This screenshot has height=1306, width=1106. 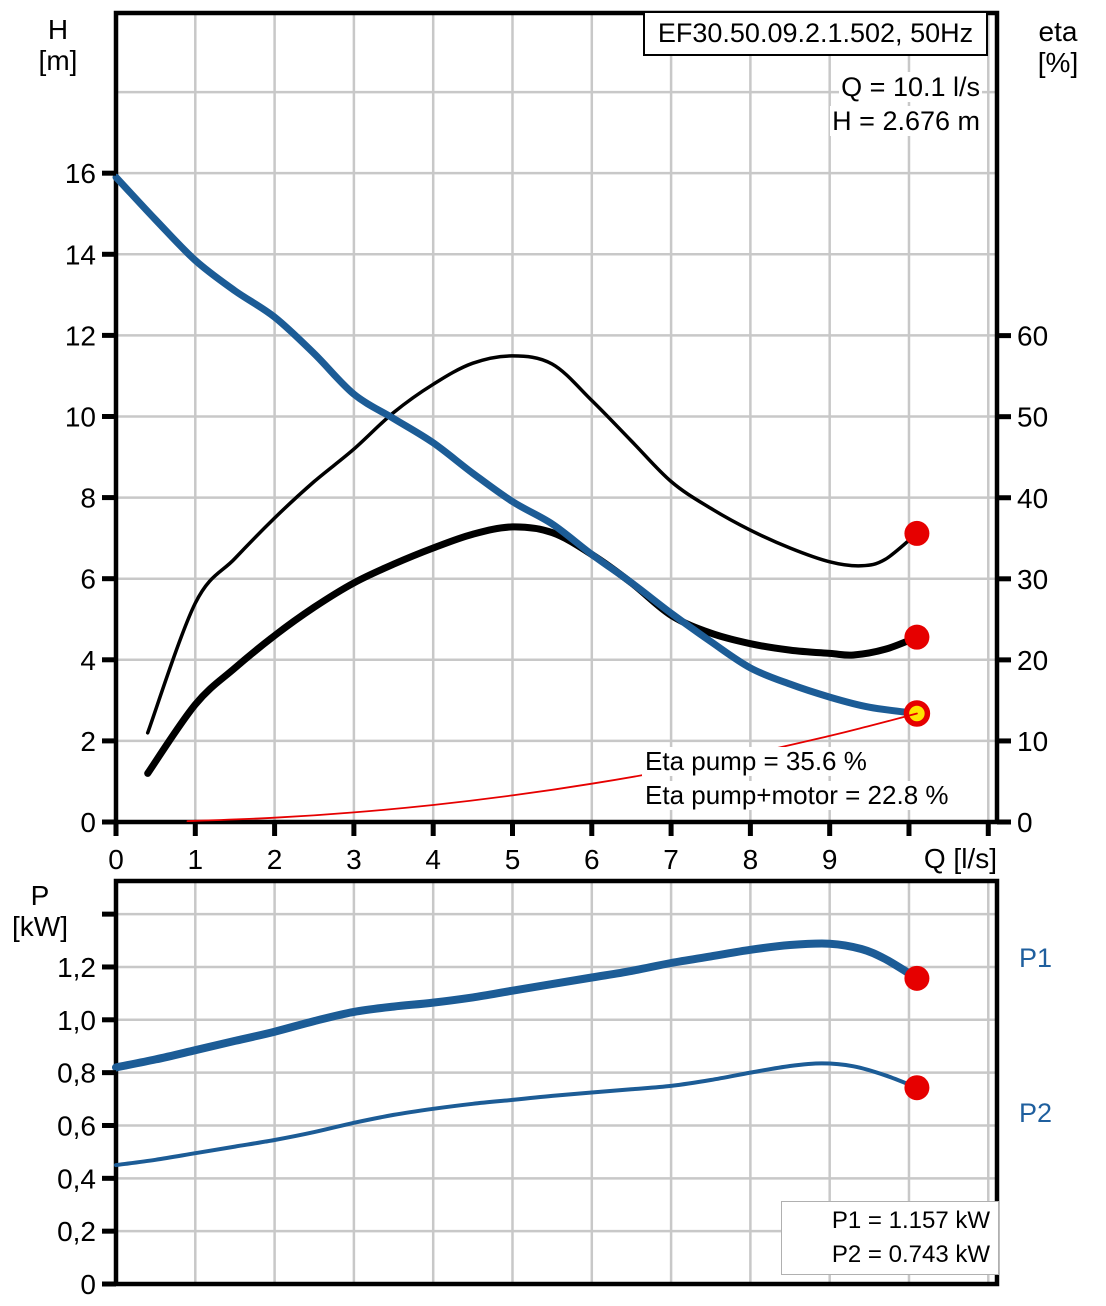 I want to click on p1-endpoint, so click(x=917, y=978).